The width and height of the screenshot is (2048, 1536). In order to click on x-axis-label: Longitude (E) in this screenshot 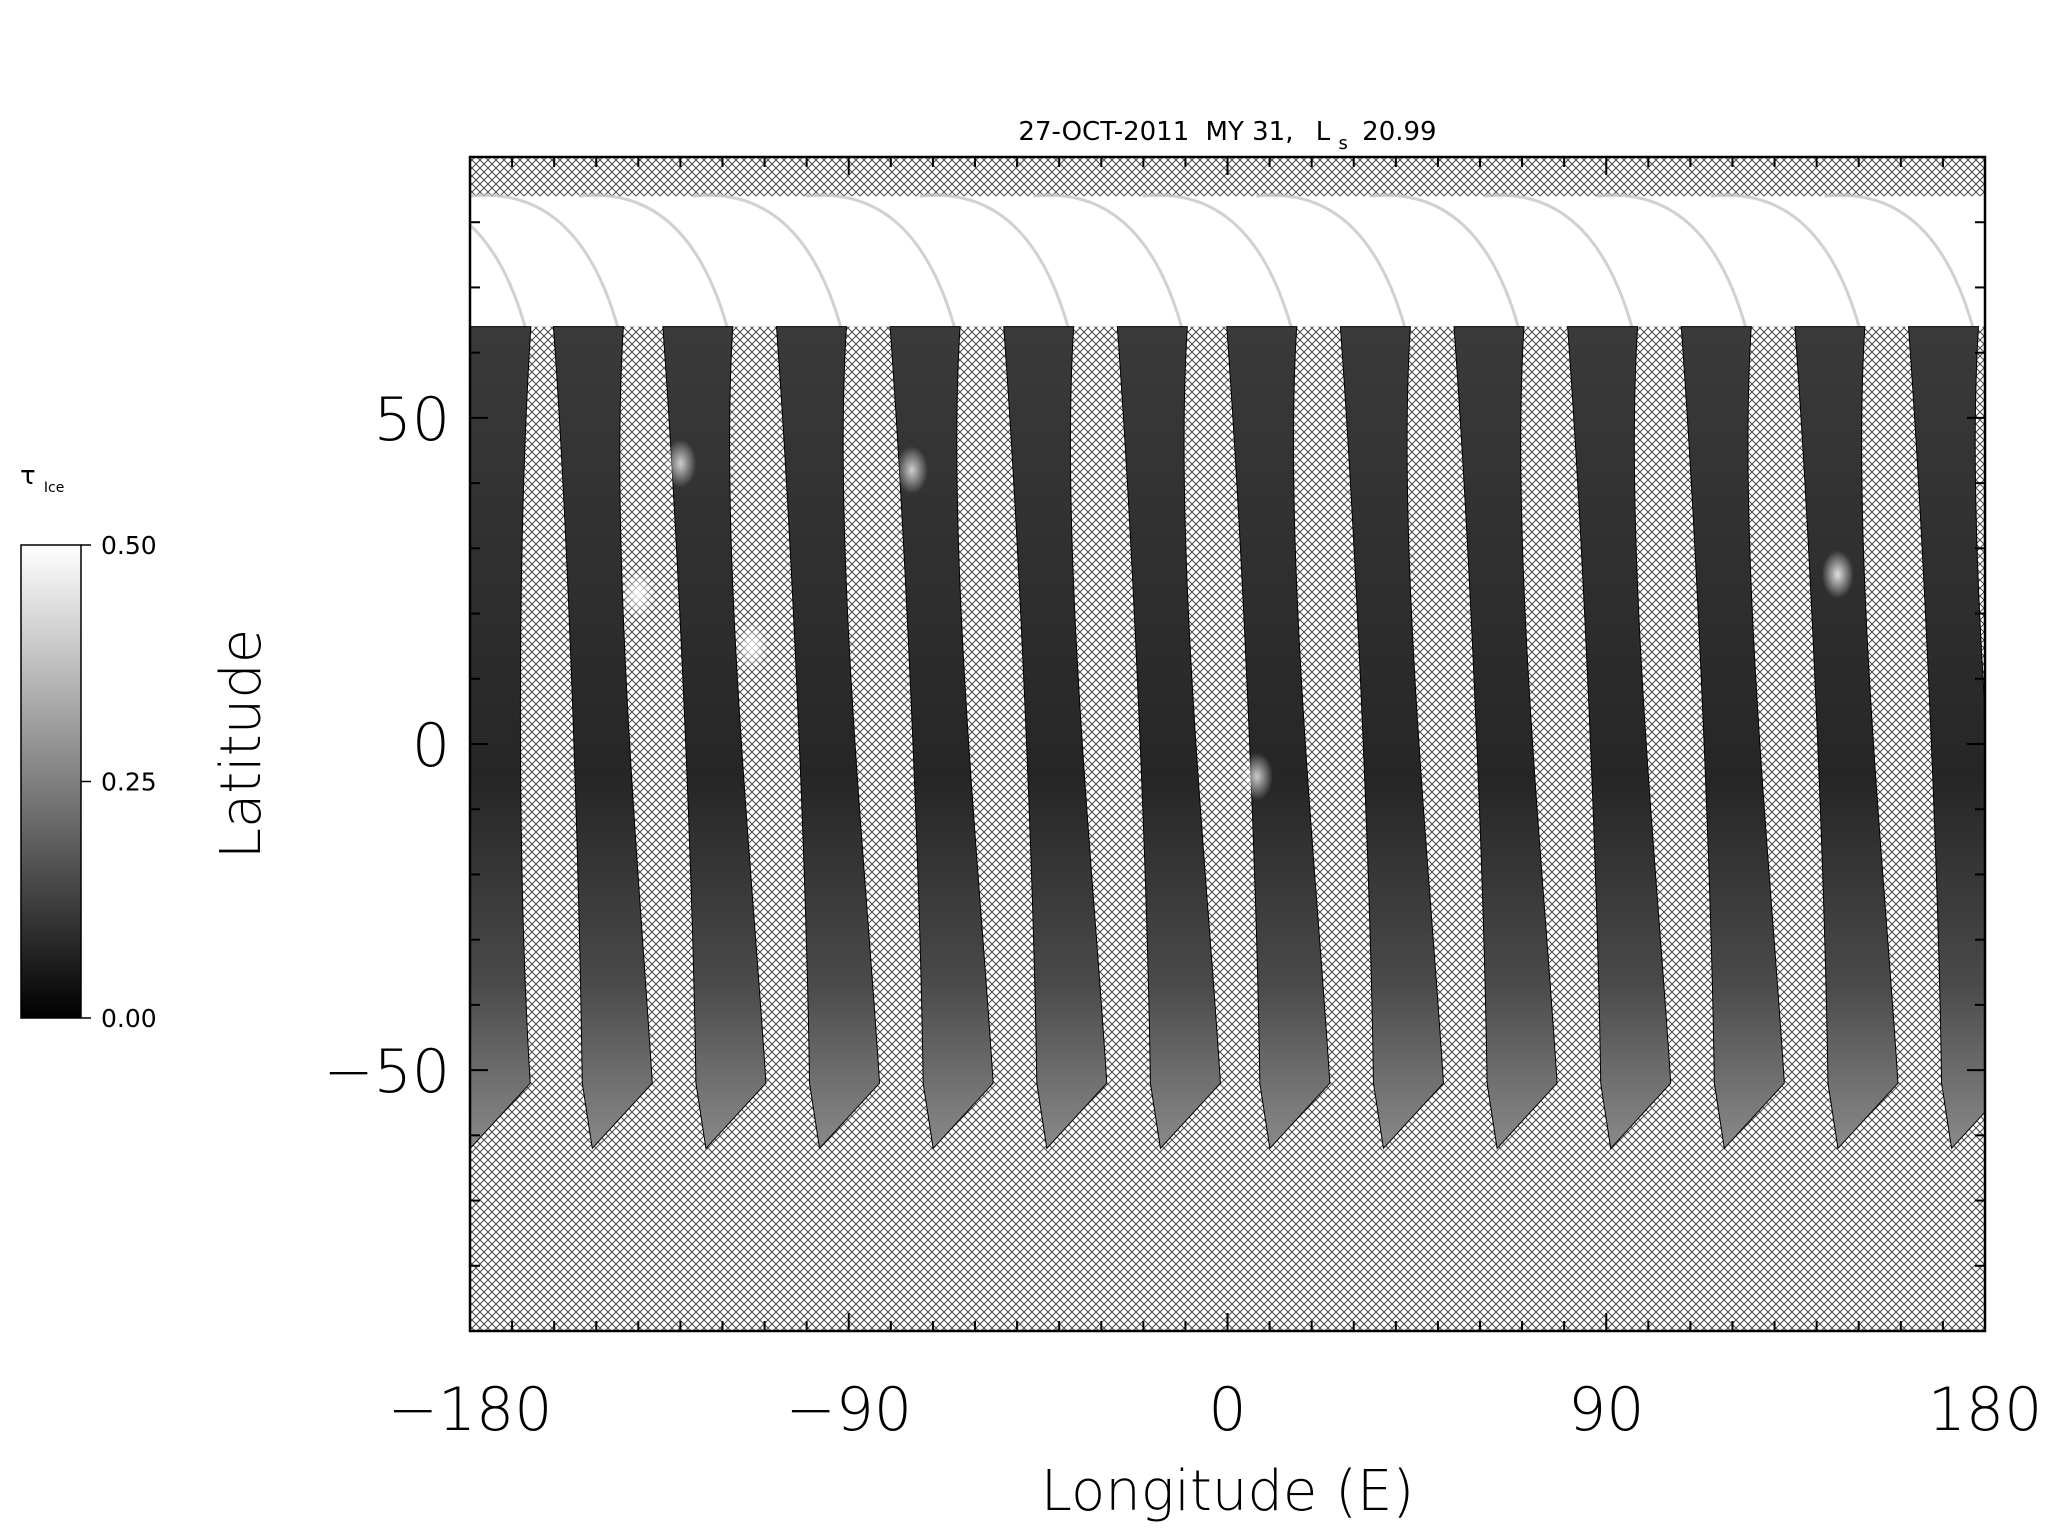, I will do `click(1227, 1491)`.